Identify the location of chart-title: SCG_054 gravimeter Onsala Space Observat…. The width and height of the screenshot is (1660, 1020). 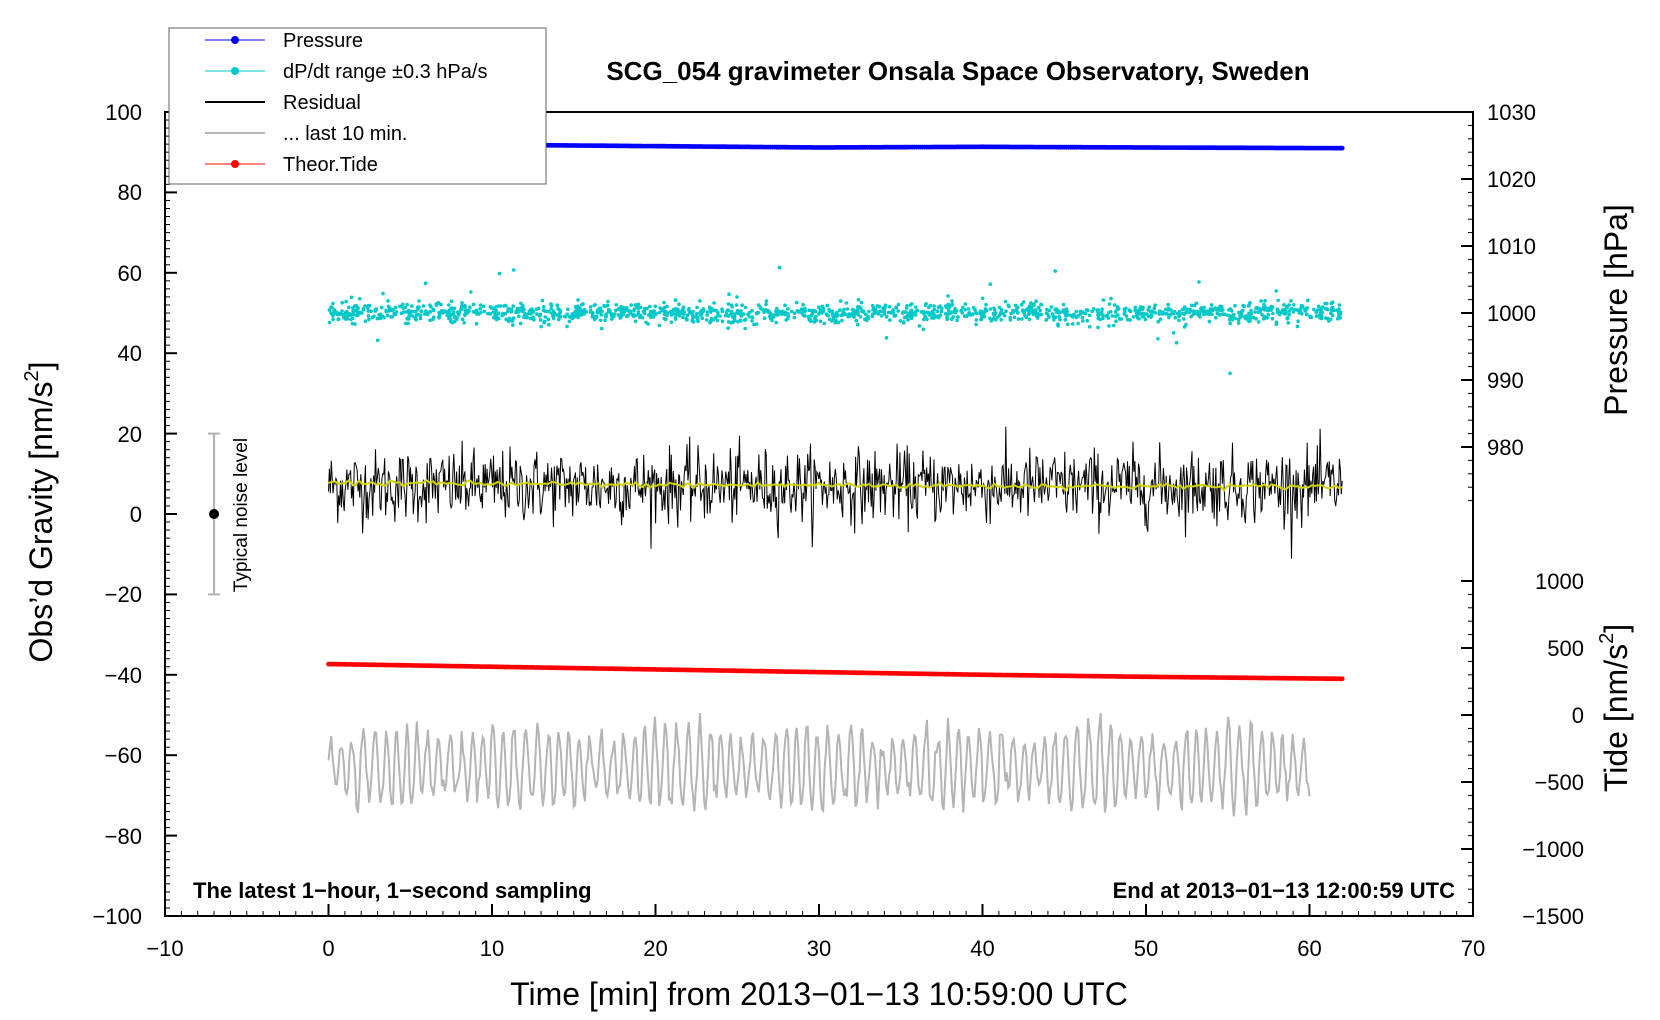
(957, 71).